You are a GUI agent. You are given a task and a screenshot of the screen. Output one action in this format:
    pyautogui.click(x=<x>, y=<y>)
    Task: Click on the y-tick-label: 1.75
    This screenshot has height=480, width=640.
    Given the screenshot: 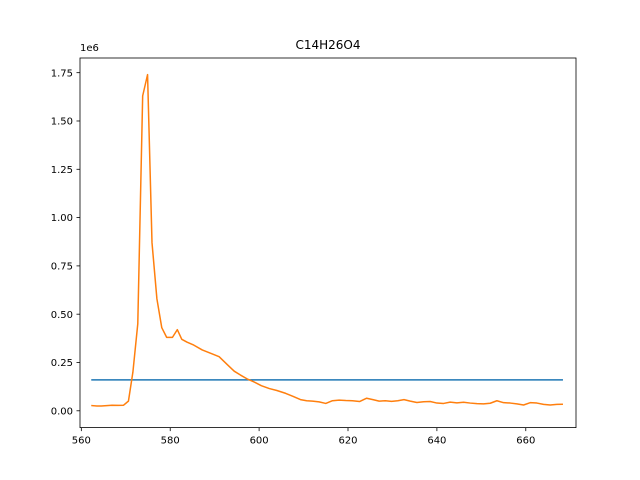 What is the action you would take?
    pyautogui.click(x=62, y=73)
    